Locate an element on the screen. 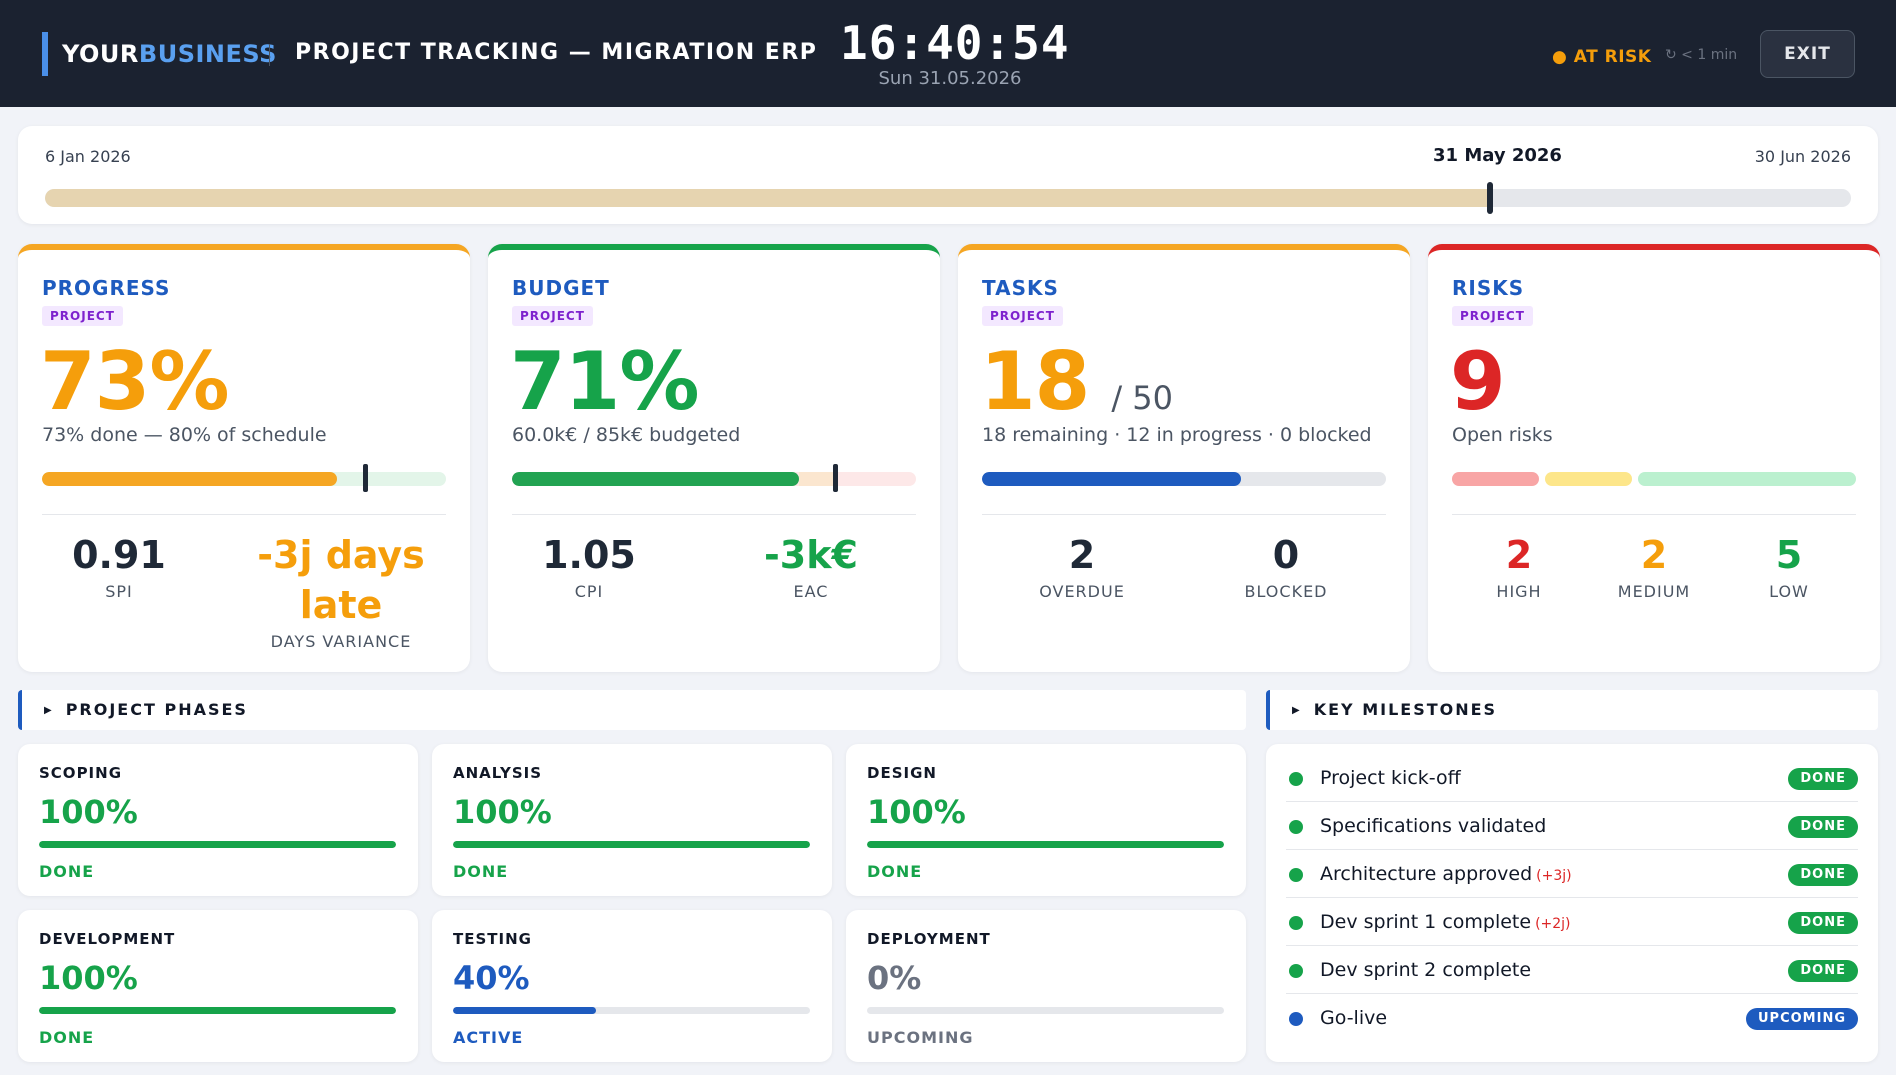 This screenshot has height=1075, width=1896. eac-value: -3k€ is located at coordinates (811, 555).